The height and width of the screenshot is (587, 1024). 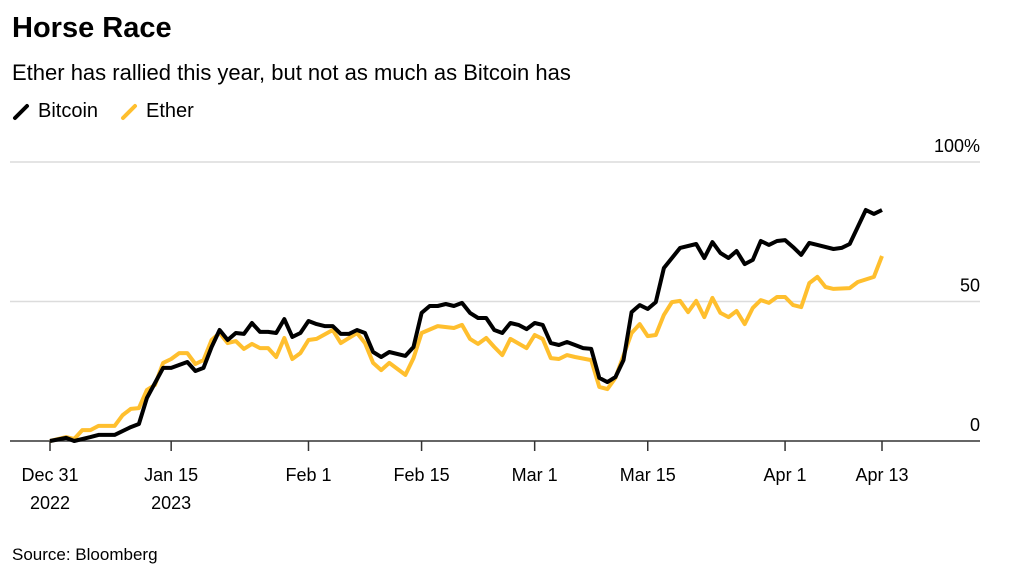 What do you see at coordinates (68, 111) in the screenshot?
I see `legend-label-bitcoin: Bitcoin` at bounding box center [68, 111].